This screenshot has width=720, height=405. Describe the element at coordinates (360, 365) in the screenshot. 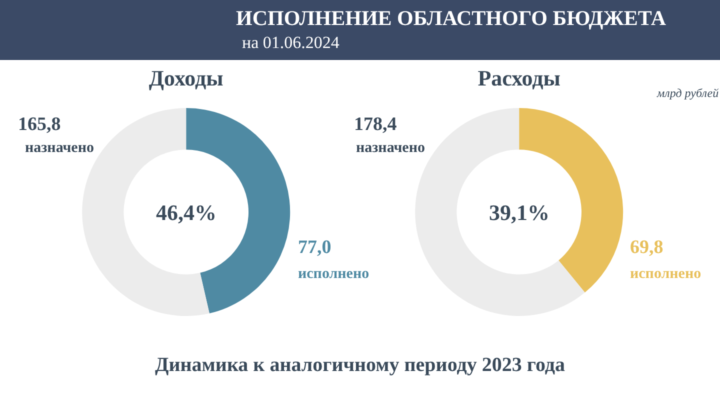

I see `text: Динамика к аналогичному периоду 2023 года` at that location.